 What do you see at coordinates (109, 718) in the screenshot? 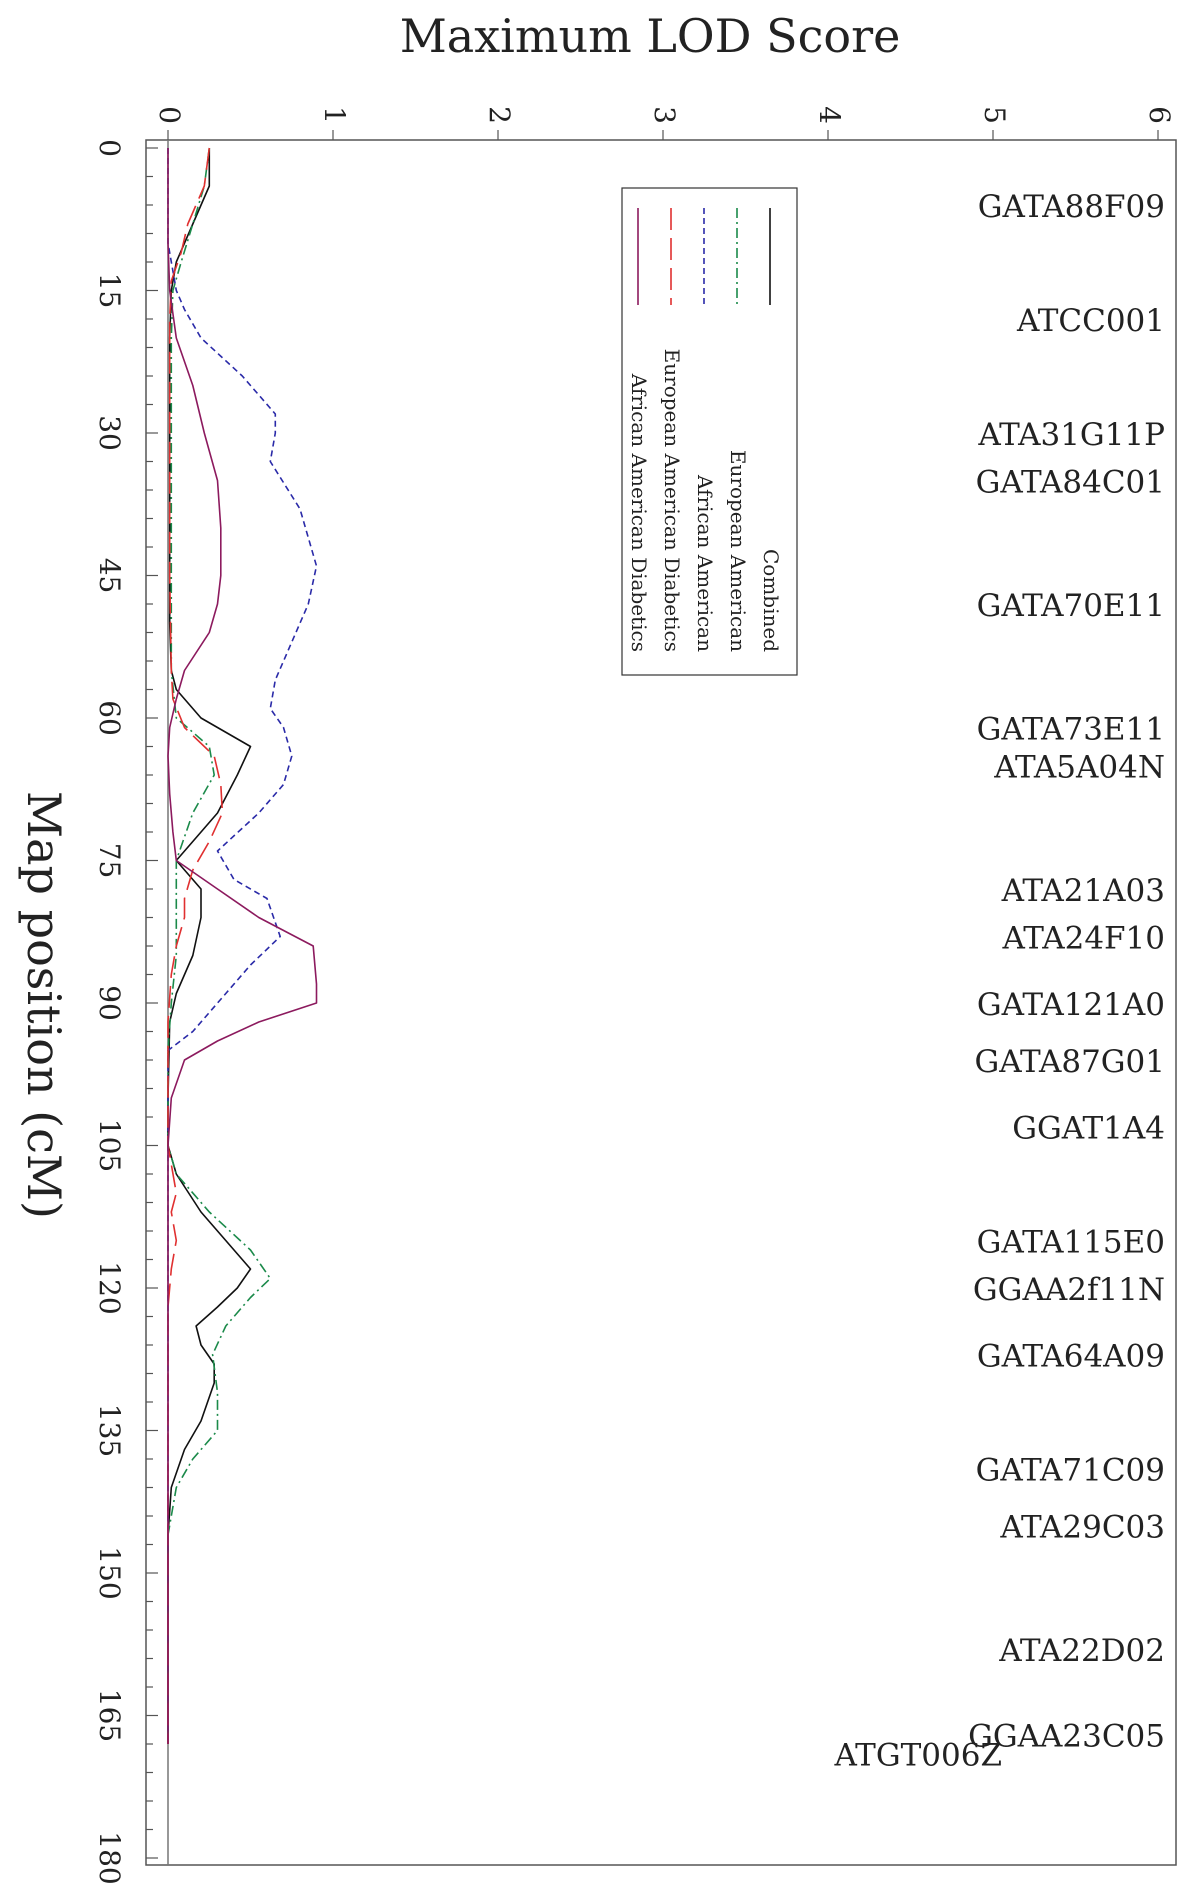
I see `position-tick-label: 60` at bounding box center [109, 718].